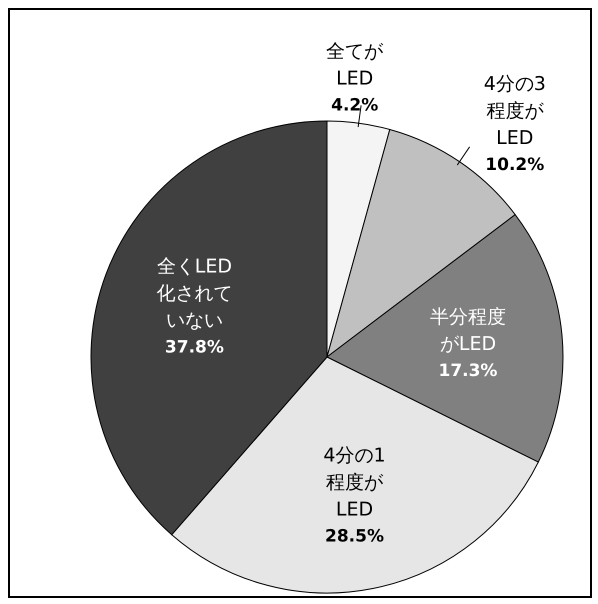 The height and width of the screenshot is (604, 598). What do you see at coordinates (194, 348) in the screenshot?
I see `data-label: 37.8%` at bounding box center [194, 348].